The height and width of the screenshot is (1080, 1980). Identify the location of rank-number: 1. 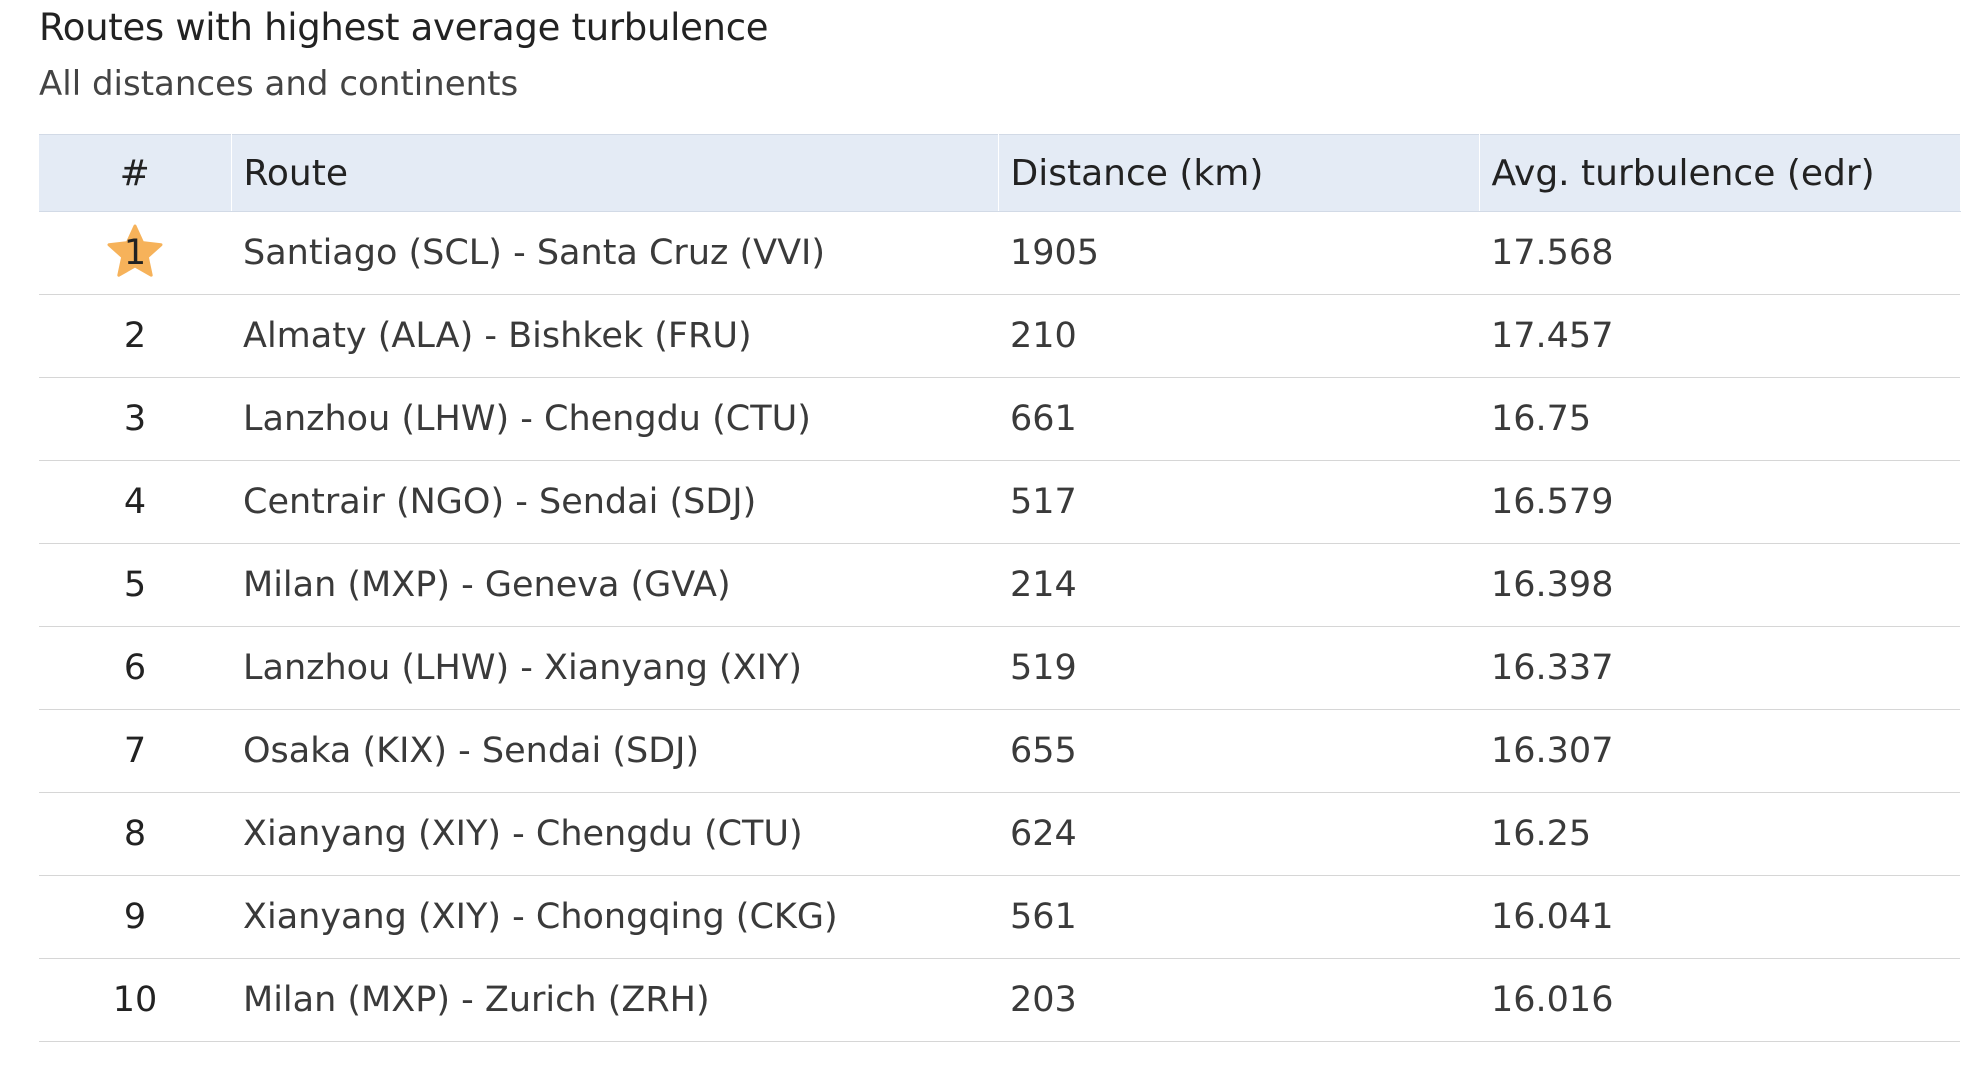
(135, 253).